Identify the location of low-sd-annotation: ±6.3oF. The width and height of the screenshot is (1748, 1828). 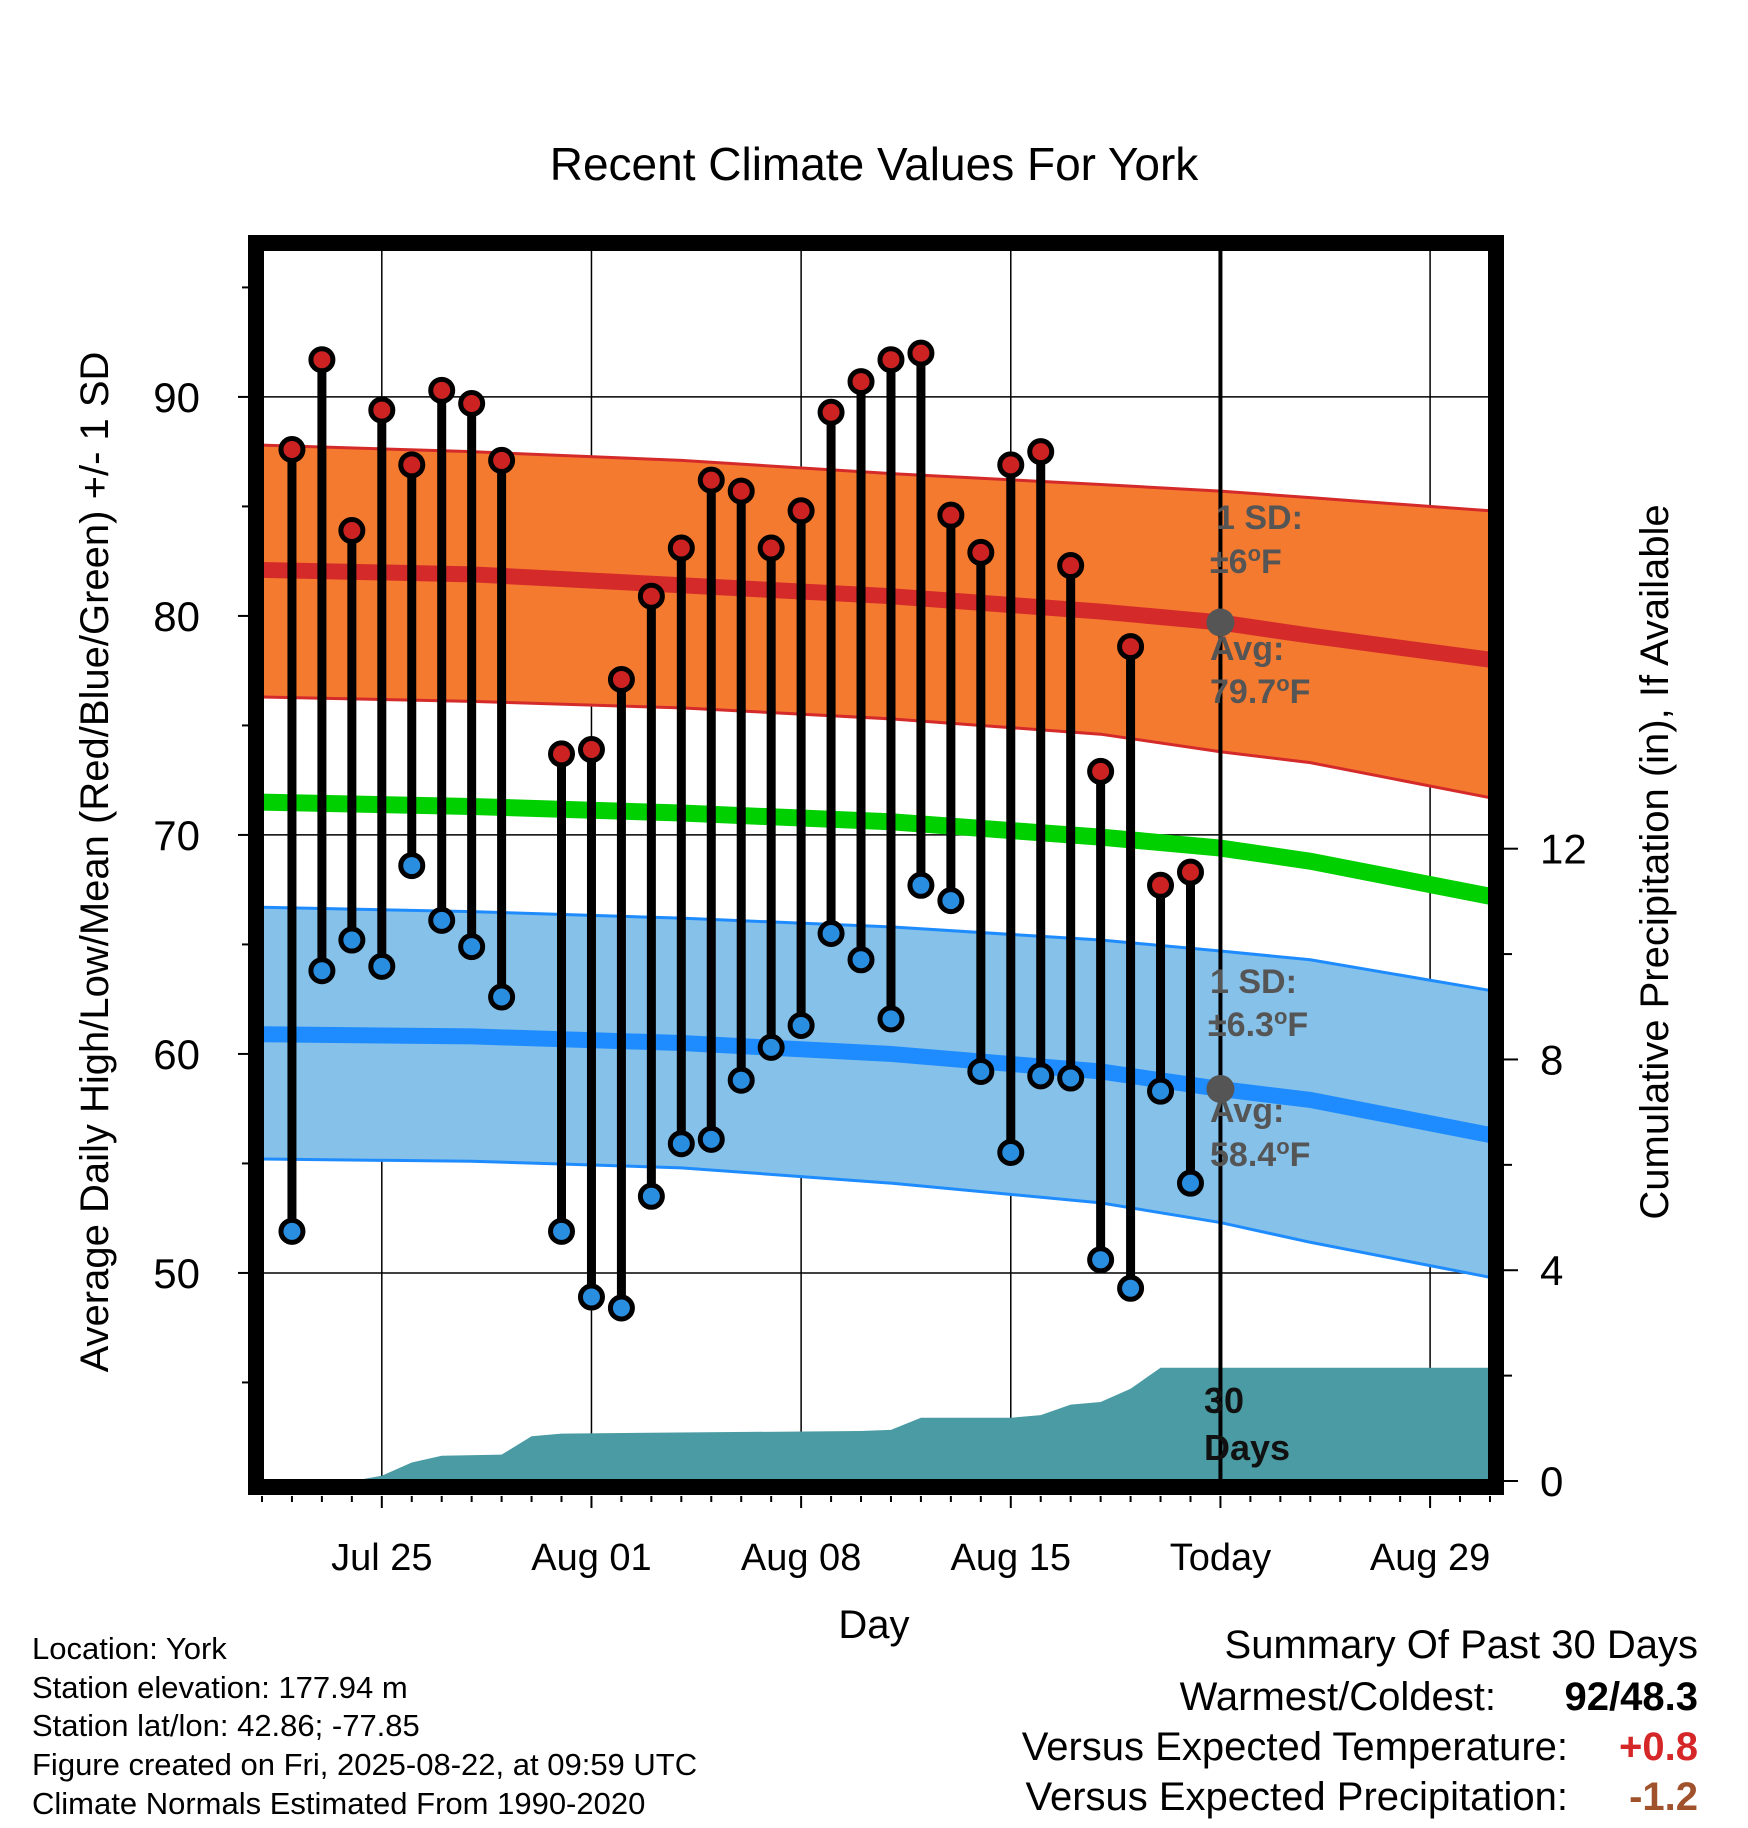
(1258, 1024).